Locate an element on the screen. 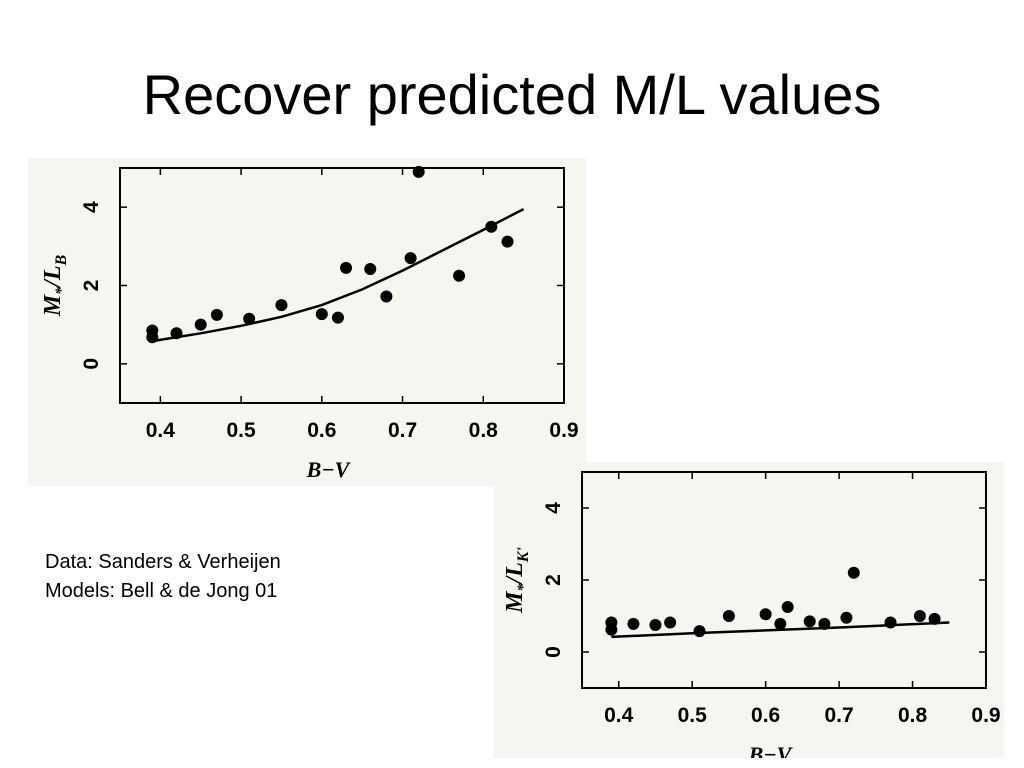  ml-k-xtick-label: 0.5 is located at coordinates (693, 715).